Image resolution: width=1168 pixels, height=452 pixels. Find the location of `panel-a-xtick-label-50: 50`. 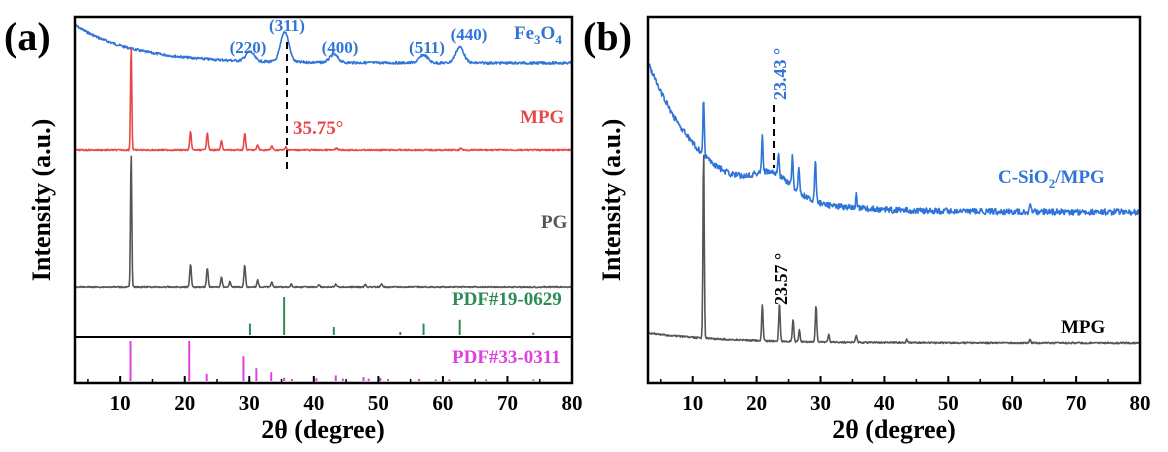

panel-a-xtick-label-50: 50 is located at coordinates (378, 403).